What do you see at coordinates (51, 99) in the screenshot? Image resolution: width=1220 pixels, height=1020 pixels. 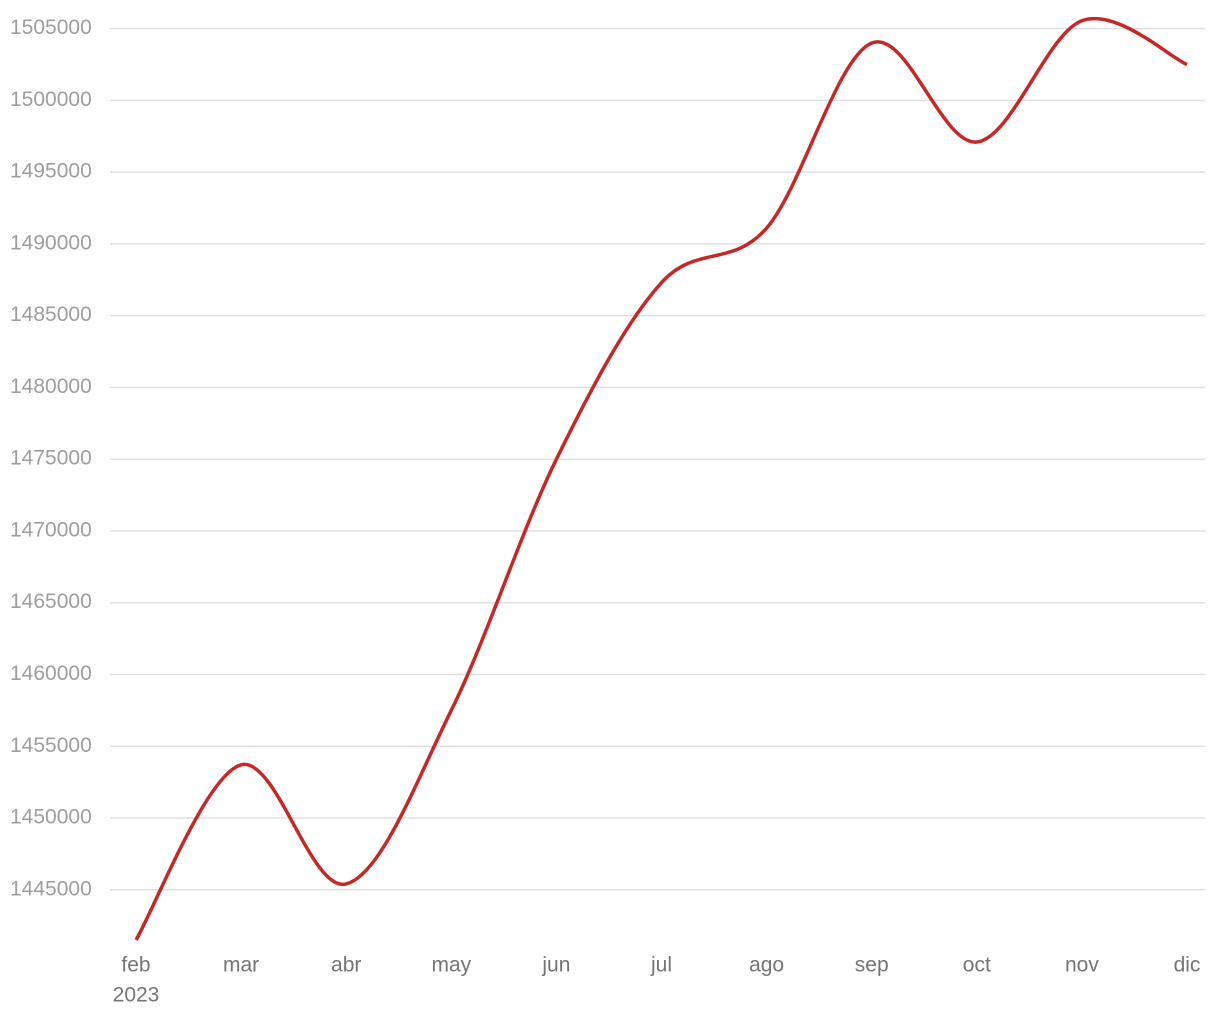 I see `y-tick-label: 1500000` at bounding box center [51, 99].